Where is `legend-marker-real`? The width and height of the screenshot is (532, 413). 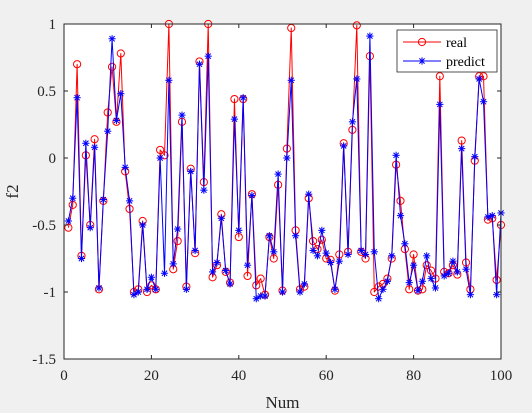 legend-marker-real is located at coordinates (422, 42).